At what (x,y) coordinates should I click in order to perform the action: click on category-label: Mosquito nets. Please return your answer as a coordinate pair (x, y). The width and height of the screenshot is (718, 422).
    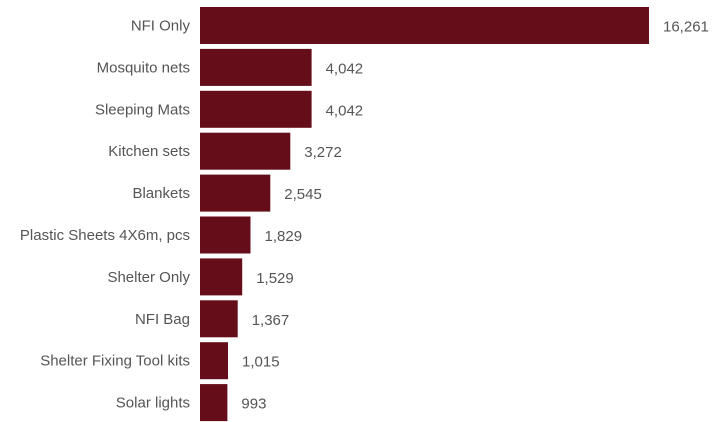
    Looking at the image, I should click on (143, 67).